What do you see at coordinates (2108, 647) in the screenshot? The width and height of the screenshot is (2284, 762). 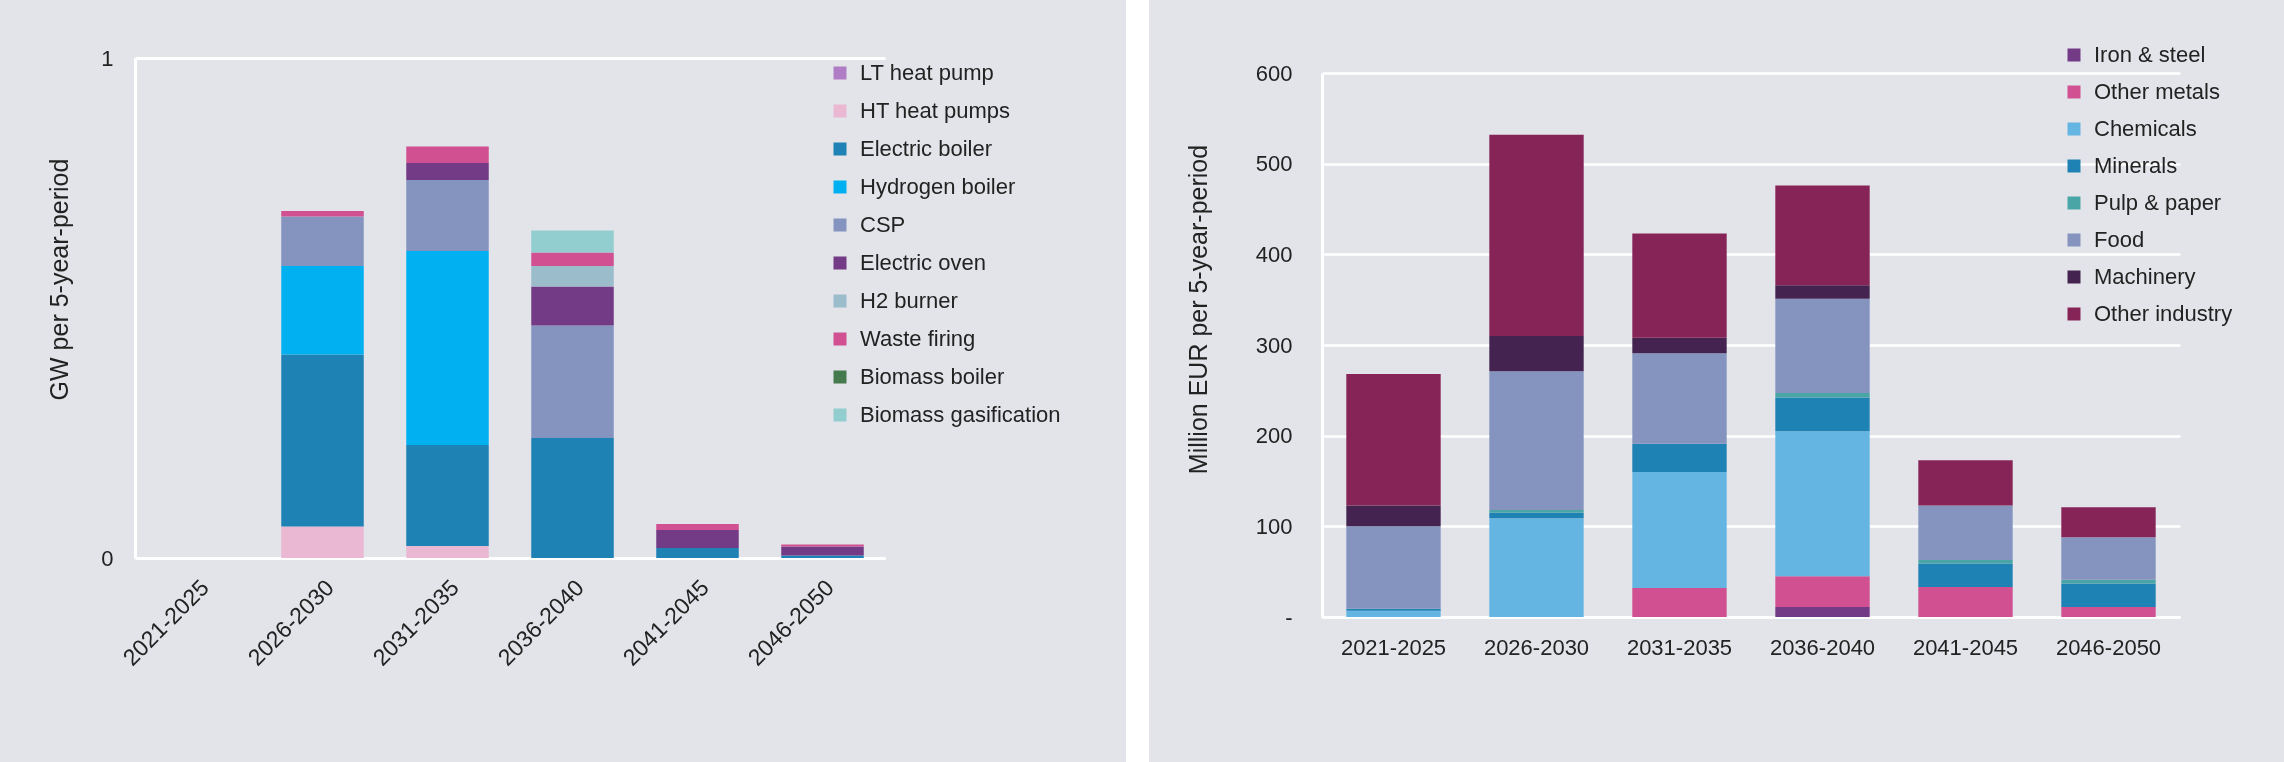 I see `x-tick-label: 2046-2050` at bounding box center [2108, 647].